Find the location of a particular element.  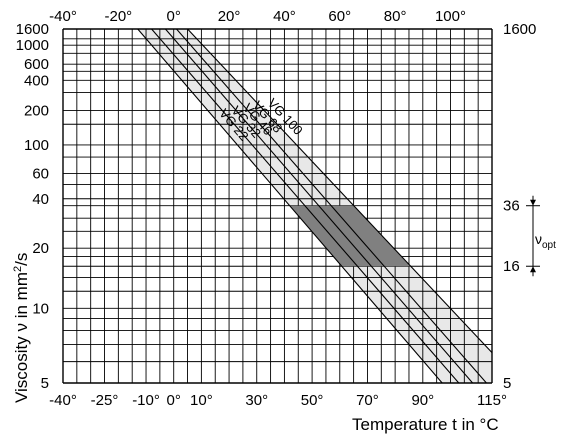

x-tick-top: 20° is located at coordinates (229, 16).